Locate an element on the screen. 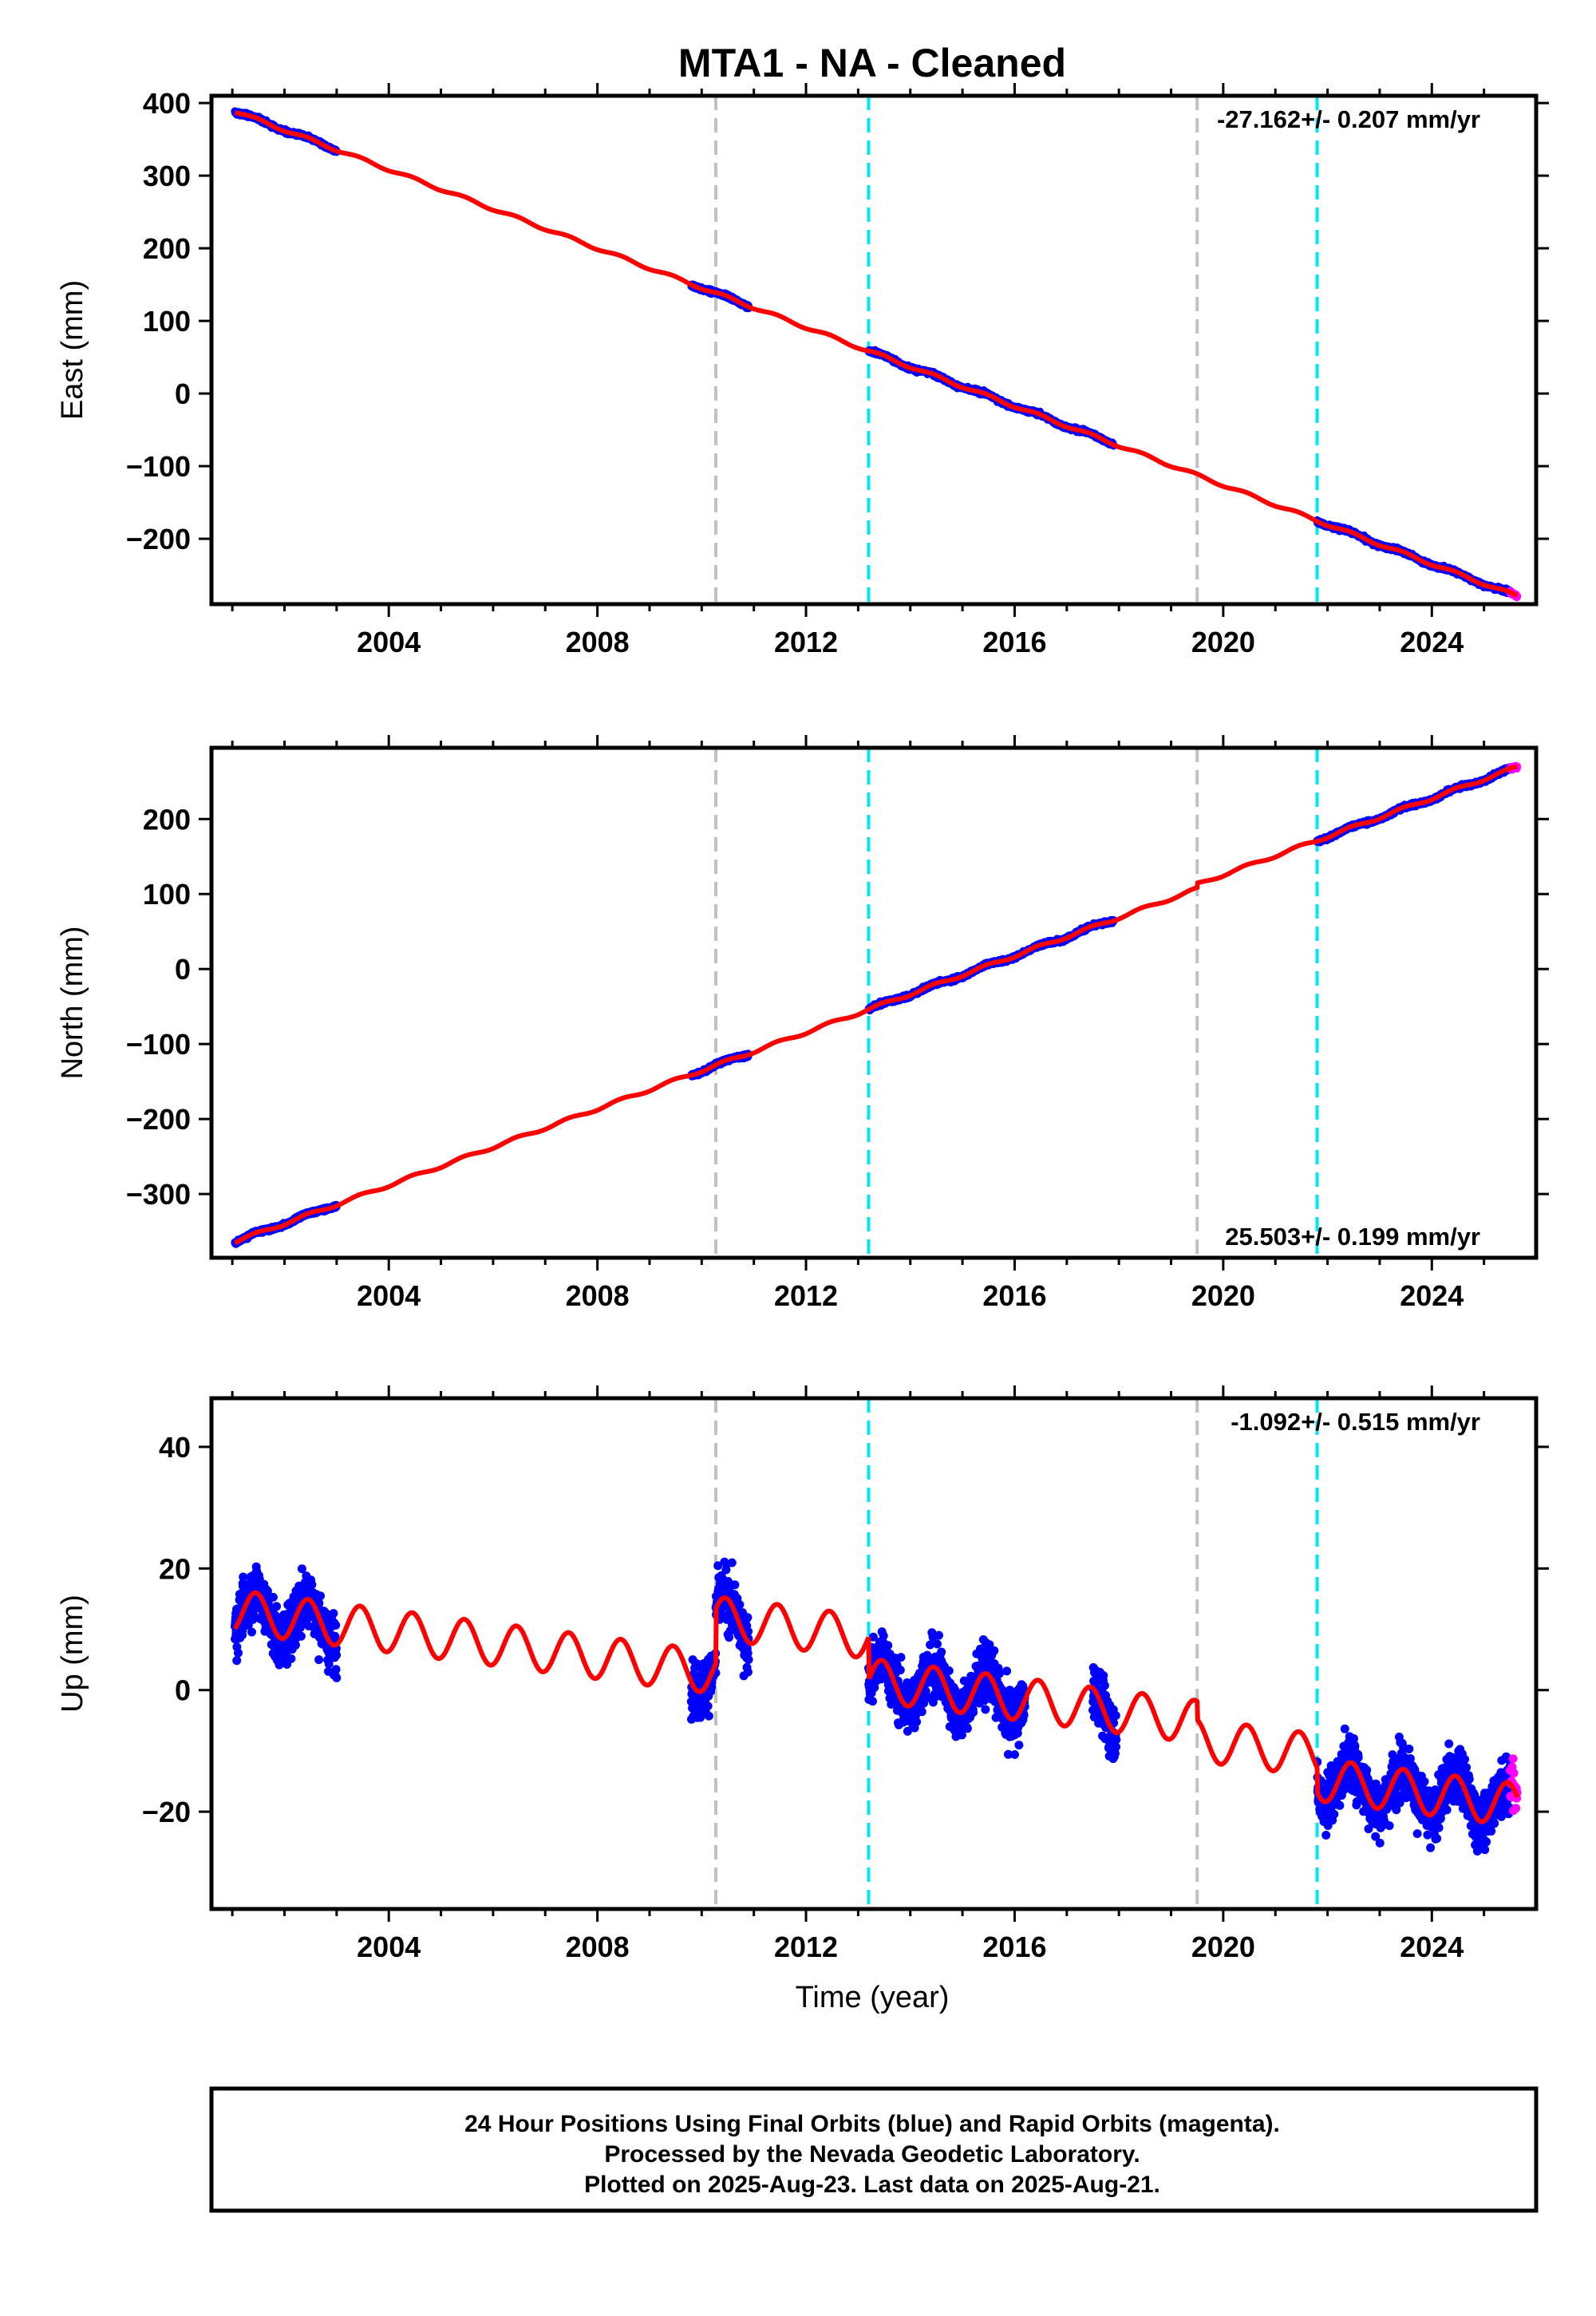 The image size is (1596, 2316). x-tick-label: 2020 is located at coordinates (1223, 642).